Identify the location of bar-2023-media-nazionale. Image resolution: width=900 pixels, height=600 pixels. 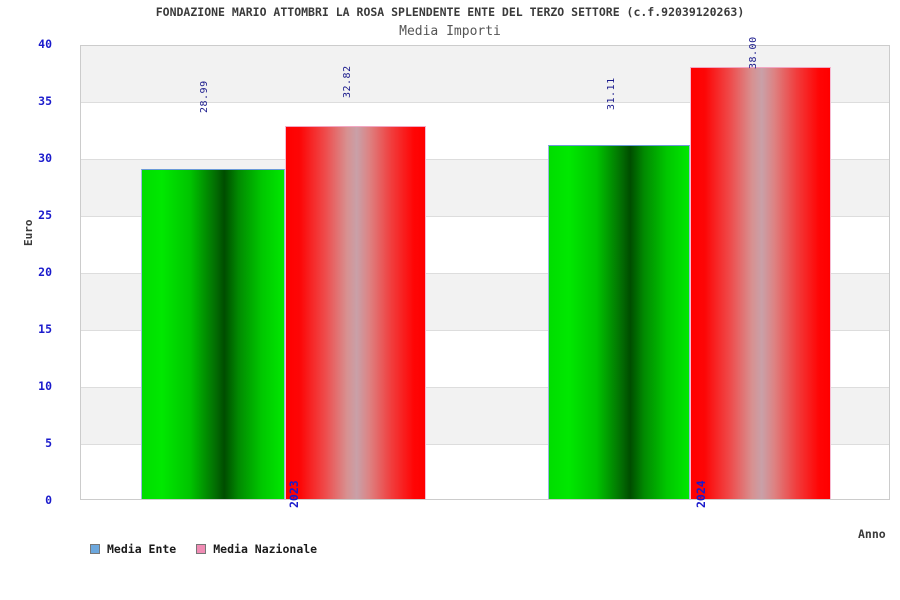
(355, 312).